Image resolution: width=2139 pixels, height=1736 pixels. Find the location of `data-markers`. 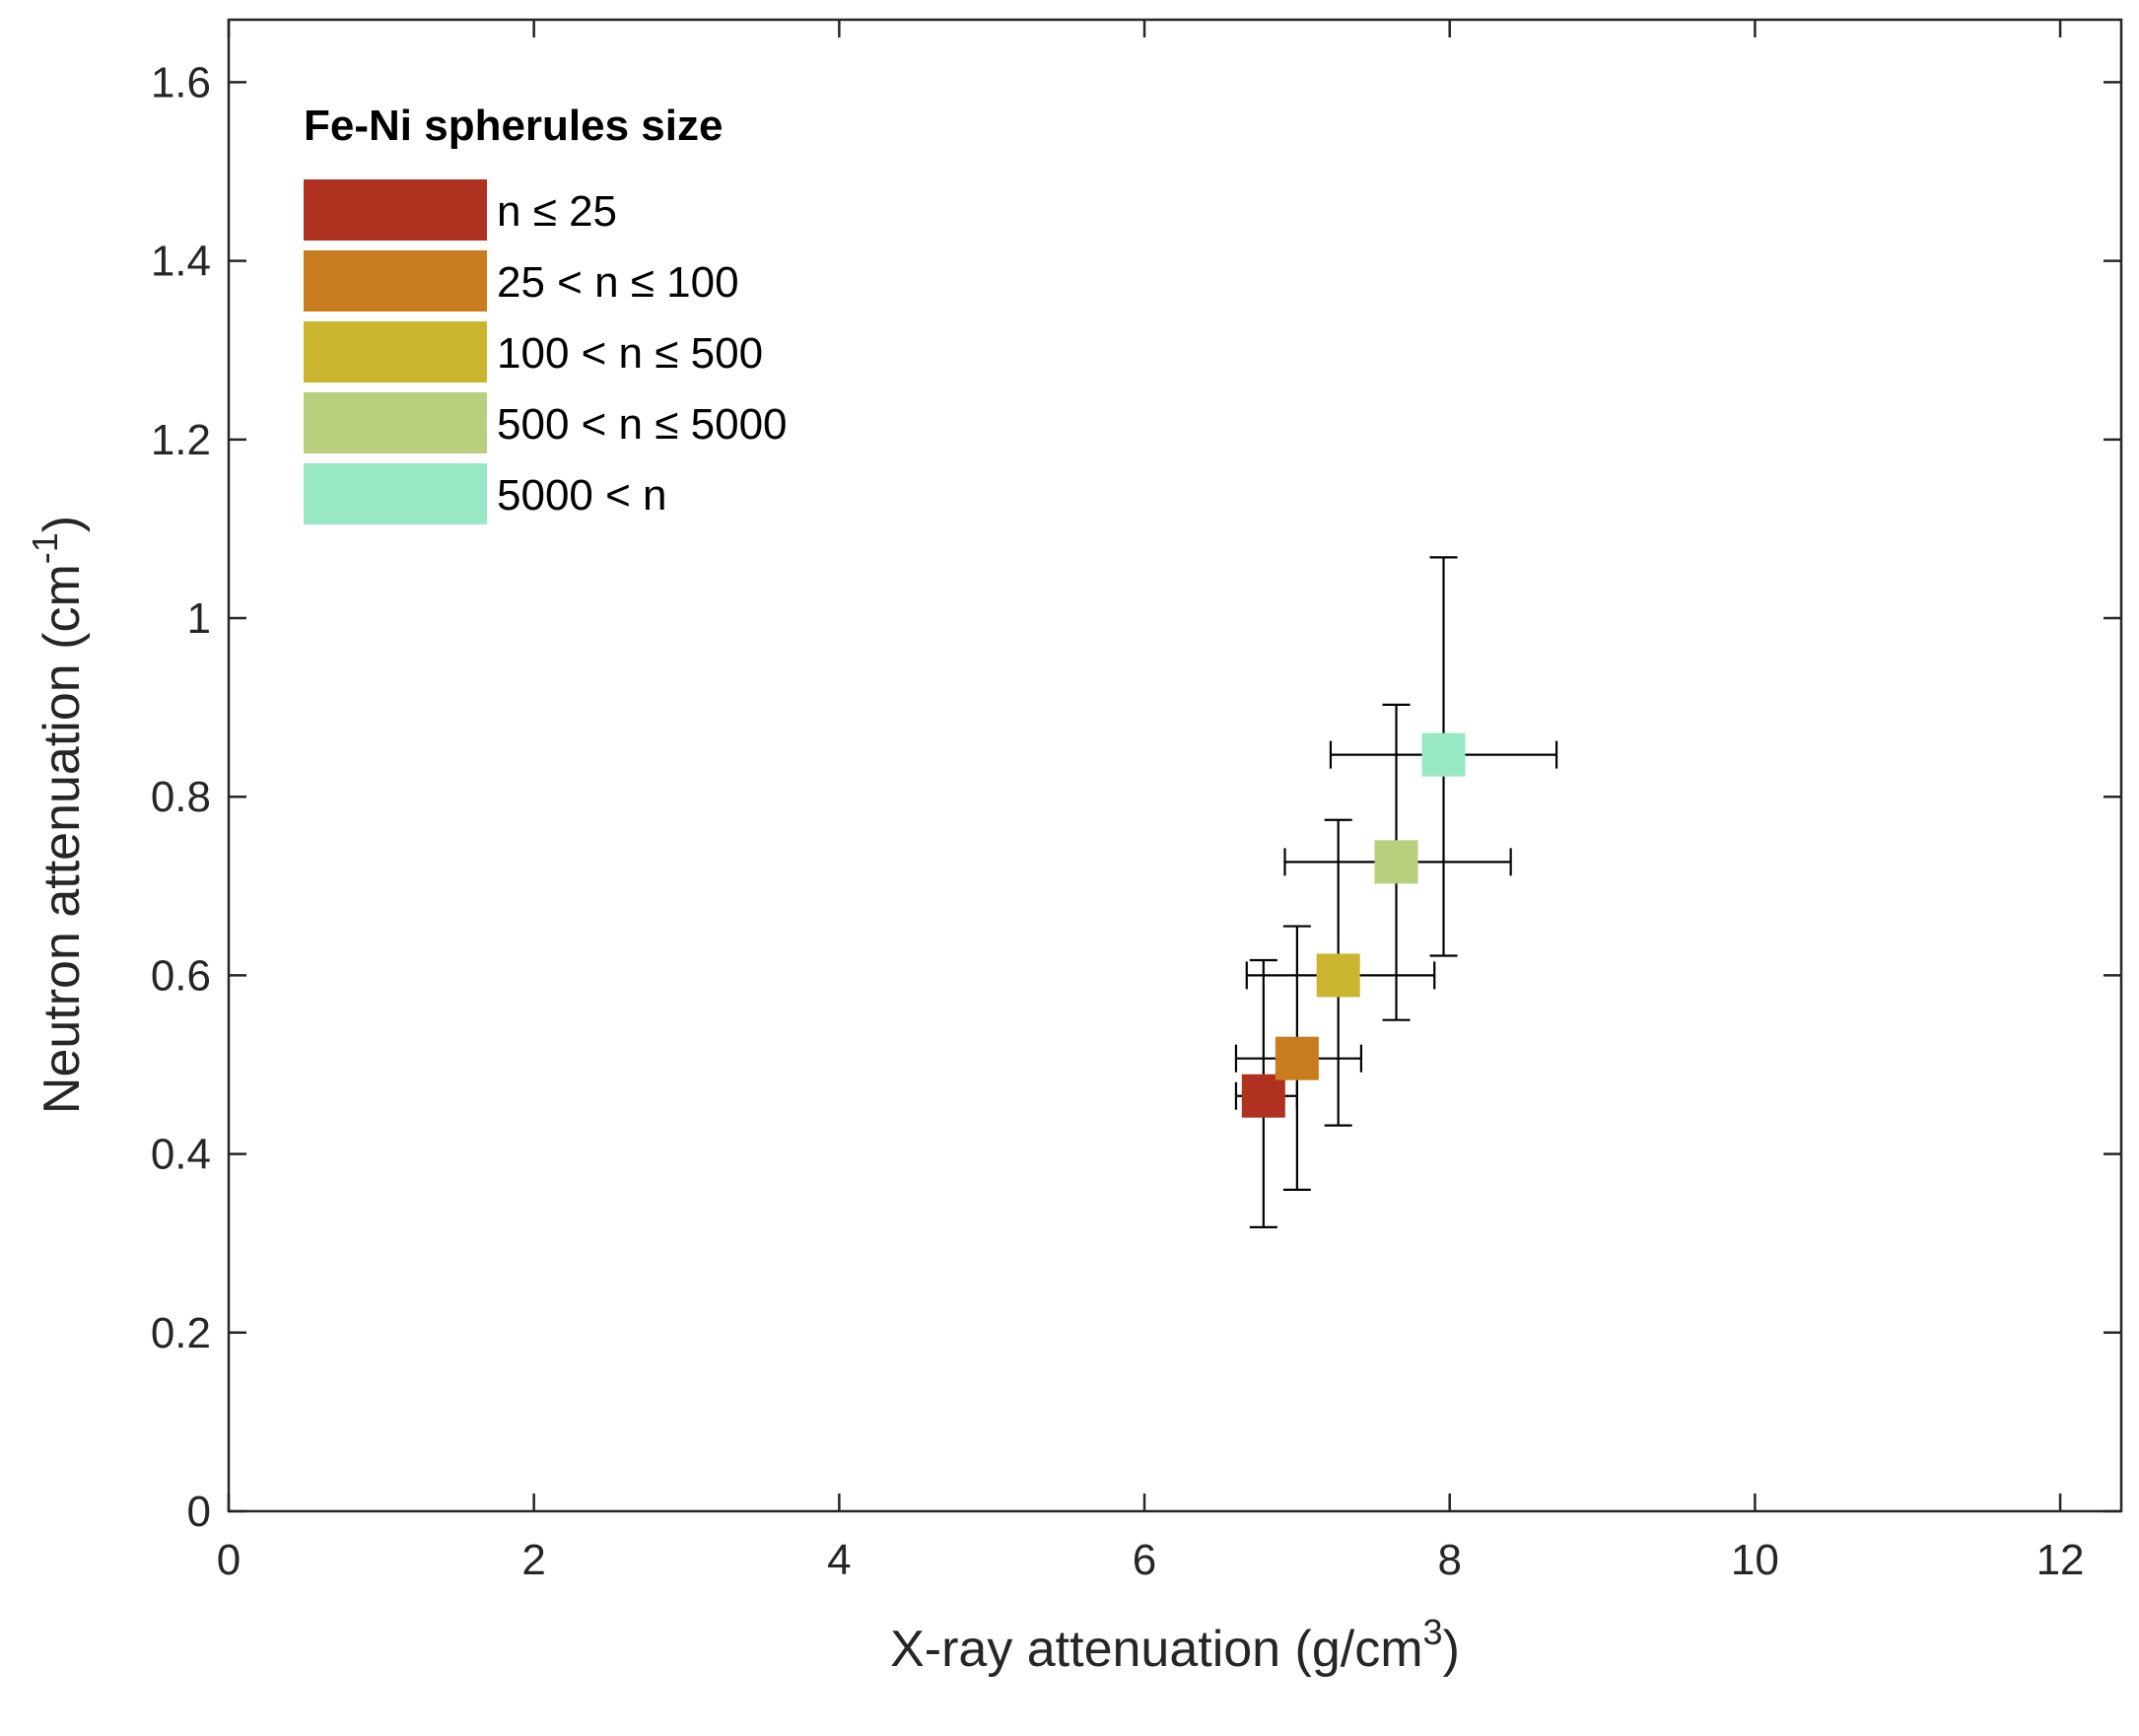

data-markers is located at coordinates (1353, 925).